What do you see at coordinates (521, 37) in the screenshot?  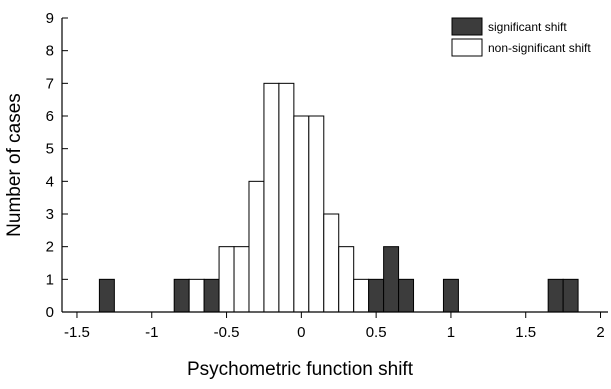 I see `legend: significant shift non-significant shift` at bounding box center [521, 37].